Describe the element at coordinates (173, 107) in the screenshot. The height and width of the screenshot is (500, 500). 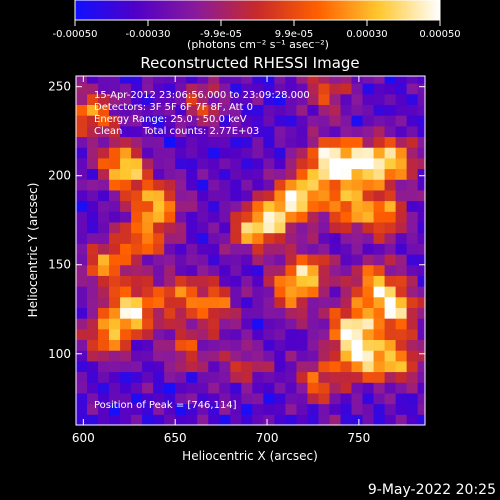
I see `info-detectors: Detectors: 3F 5F 6F 7F 8F, Att 0` at that location.